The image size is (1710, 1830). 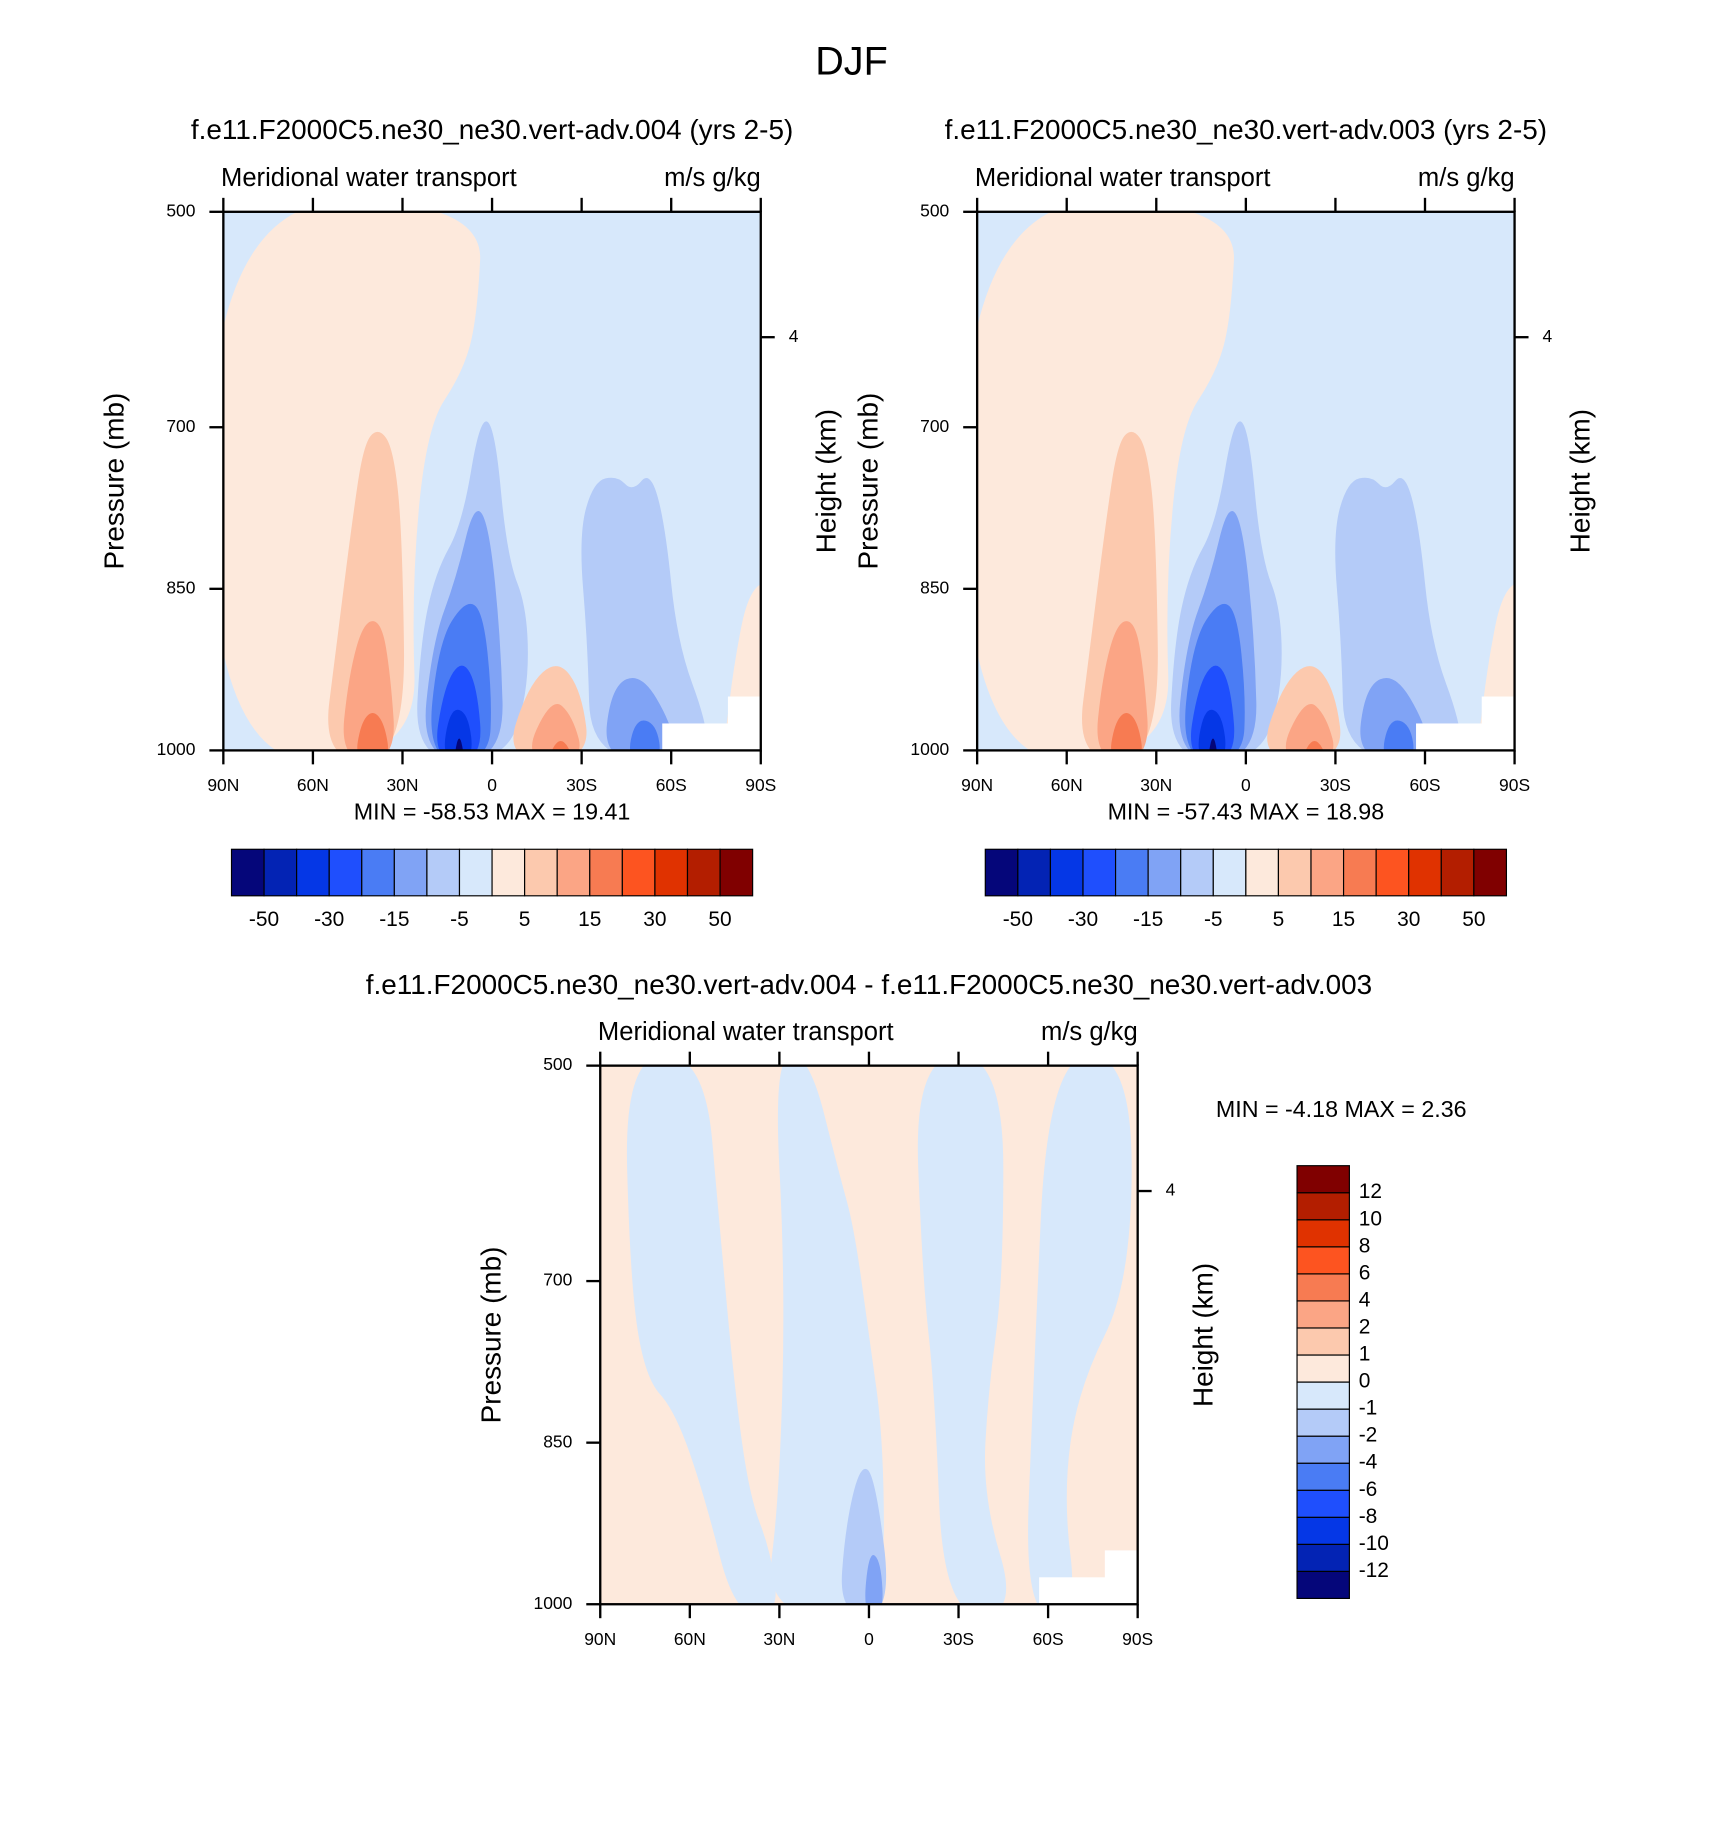 I want to click on colorbar-label: -12, so click(x=1374, y=1570).